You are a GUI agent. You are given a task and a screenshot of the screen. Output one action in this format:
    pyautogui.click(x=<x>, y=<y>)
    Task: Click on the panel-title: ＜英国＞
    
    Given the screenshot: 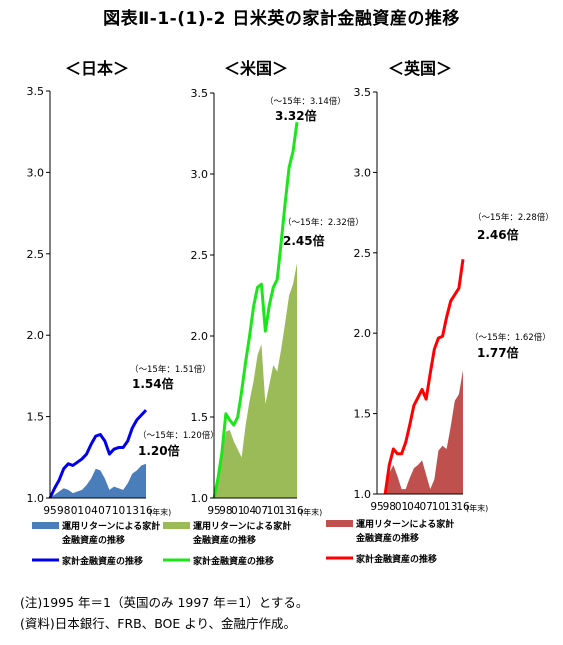 What is the action you would take?
    pyautogui.click(x=420, y=68)
    